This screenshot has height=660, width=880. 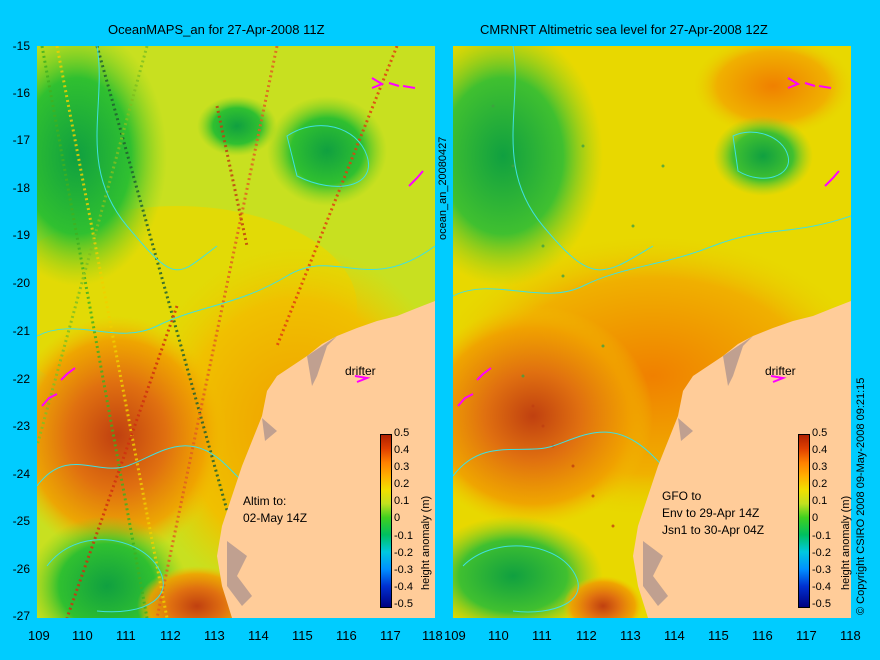 What do you see at coordinates (82, 635) in the screenshot?
I see `x-axis-label-left: 110` at bounding box center [82, 635].